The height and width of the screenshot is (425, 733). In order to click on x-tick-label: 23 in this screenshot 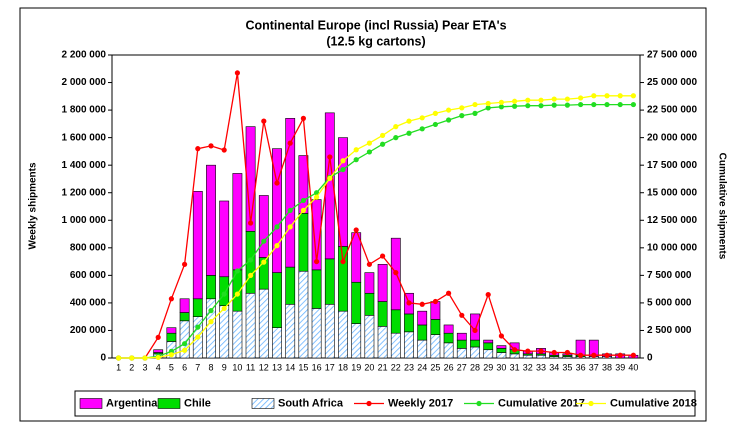, I will do `click(409, 367)`.